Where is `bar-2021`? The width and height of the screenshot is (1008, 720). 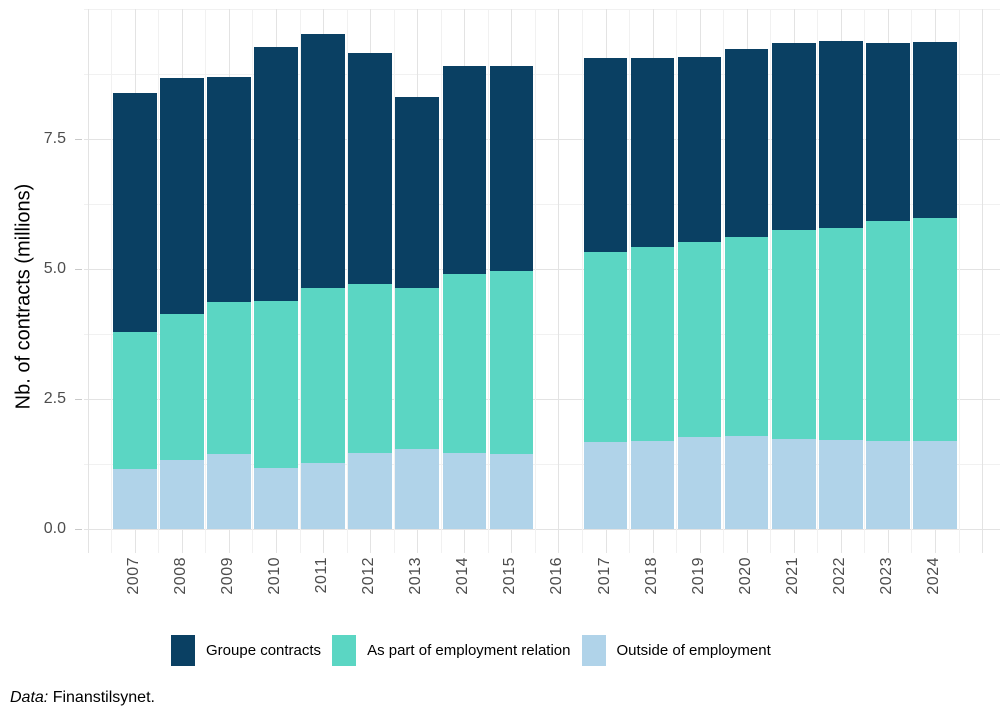 bar-2021 is located at coordinates (794, 286).